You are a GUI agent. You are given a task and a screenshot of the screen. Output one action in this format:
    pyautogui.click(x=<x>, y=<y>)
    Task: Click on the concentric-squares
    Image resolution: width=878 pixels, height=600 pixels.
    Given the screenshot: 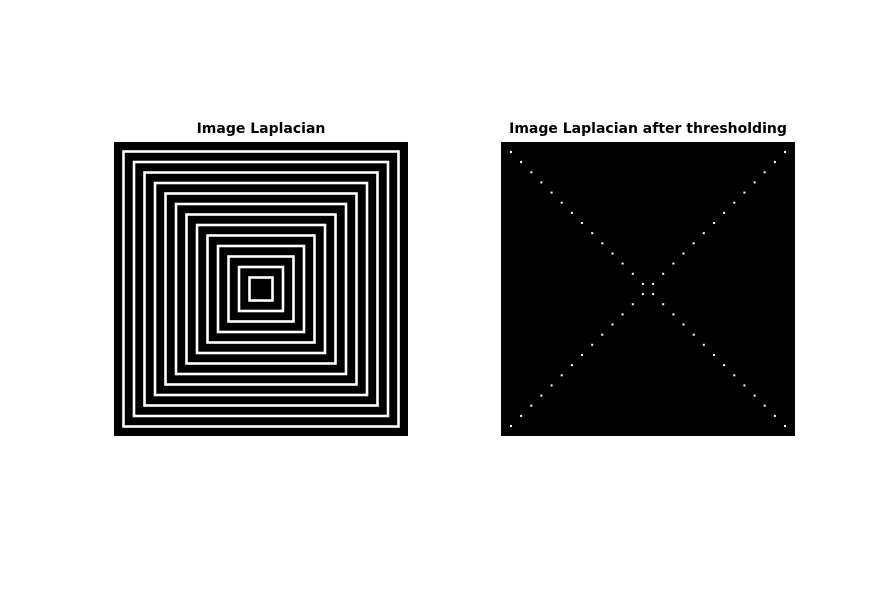 What is the action you would take?
    pyautogui.click(x=261, y=289)
    